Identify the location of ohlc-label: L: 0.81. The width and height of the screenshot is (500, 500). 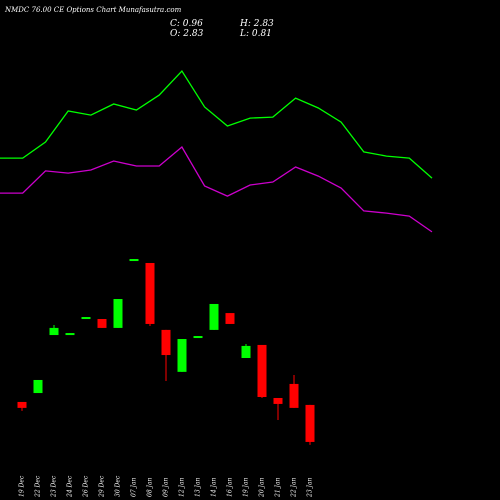
(255, 34).